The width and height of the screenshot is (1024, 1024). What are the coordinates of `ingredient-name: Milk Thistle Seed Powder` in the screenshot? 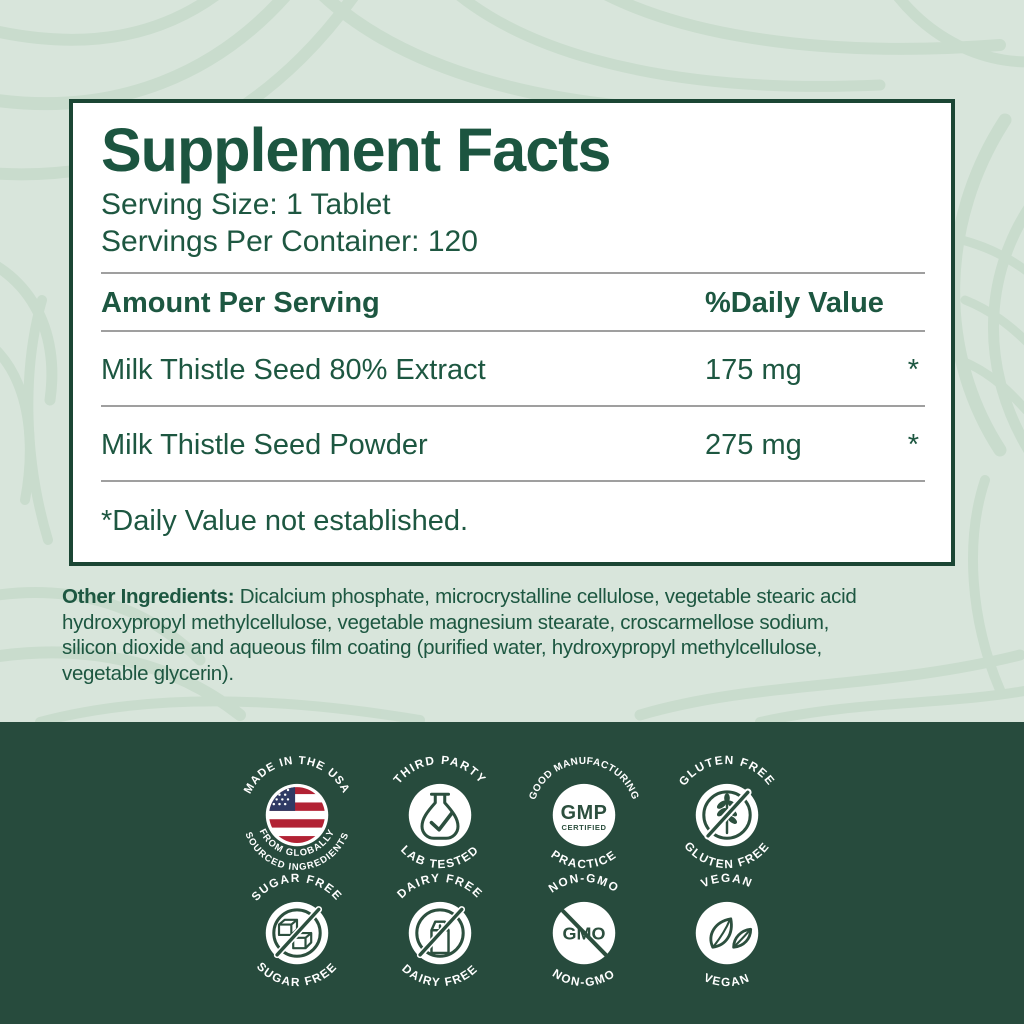 It's located at (264, 445).